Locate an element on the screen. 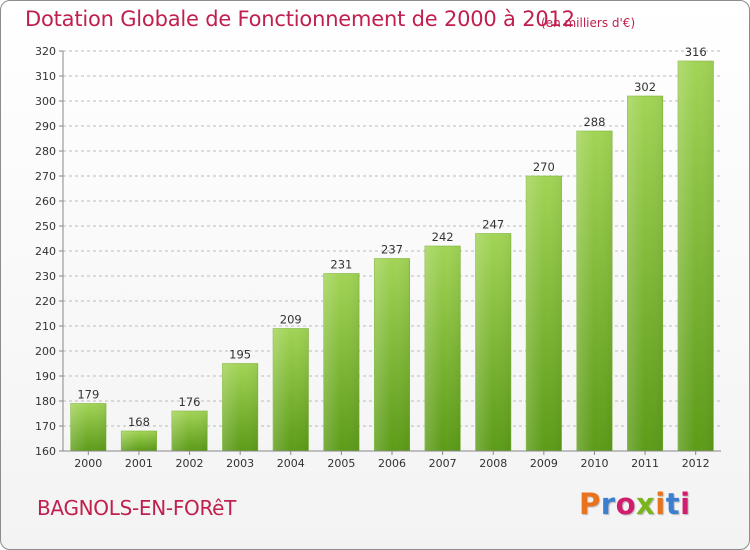 The height and width of the screenshot is (550, 750). bar-value-label: 270 is located at coordinates (544, 167).